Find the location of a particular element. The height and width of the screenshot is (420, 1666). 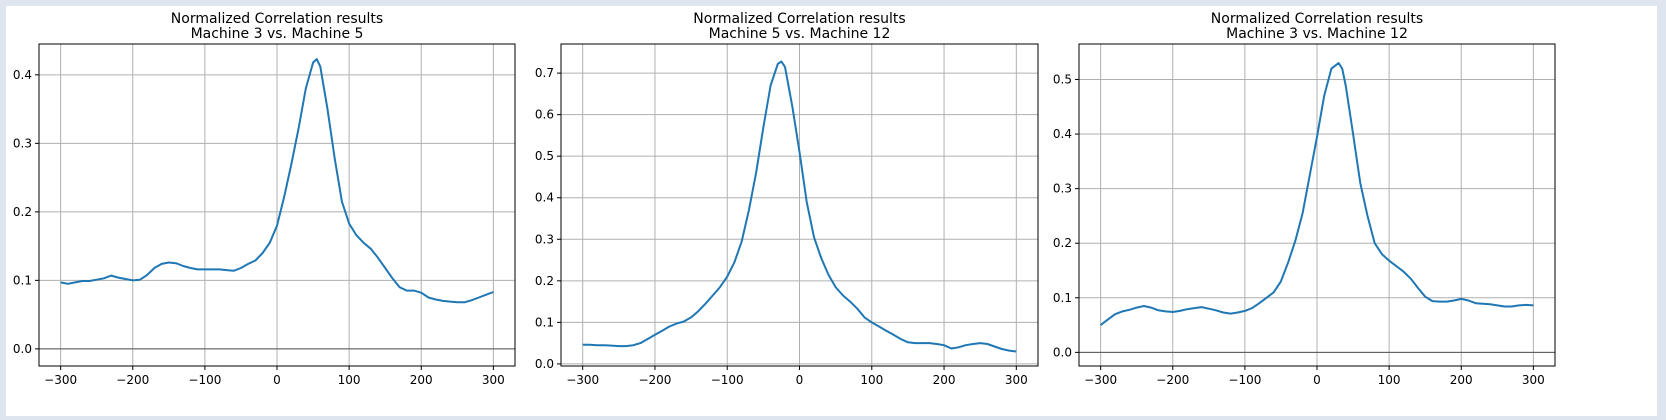

chart-subtitle: Machine 3 vs. Machine 5 is located at coordinates (277, 34).